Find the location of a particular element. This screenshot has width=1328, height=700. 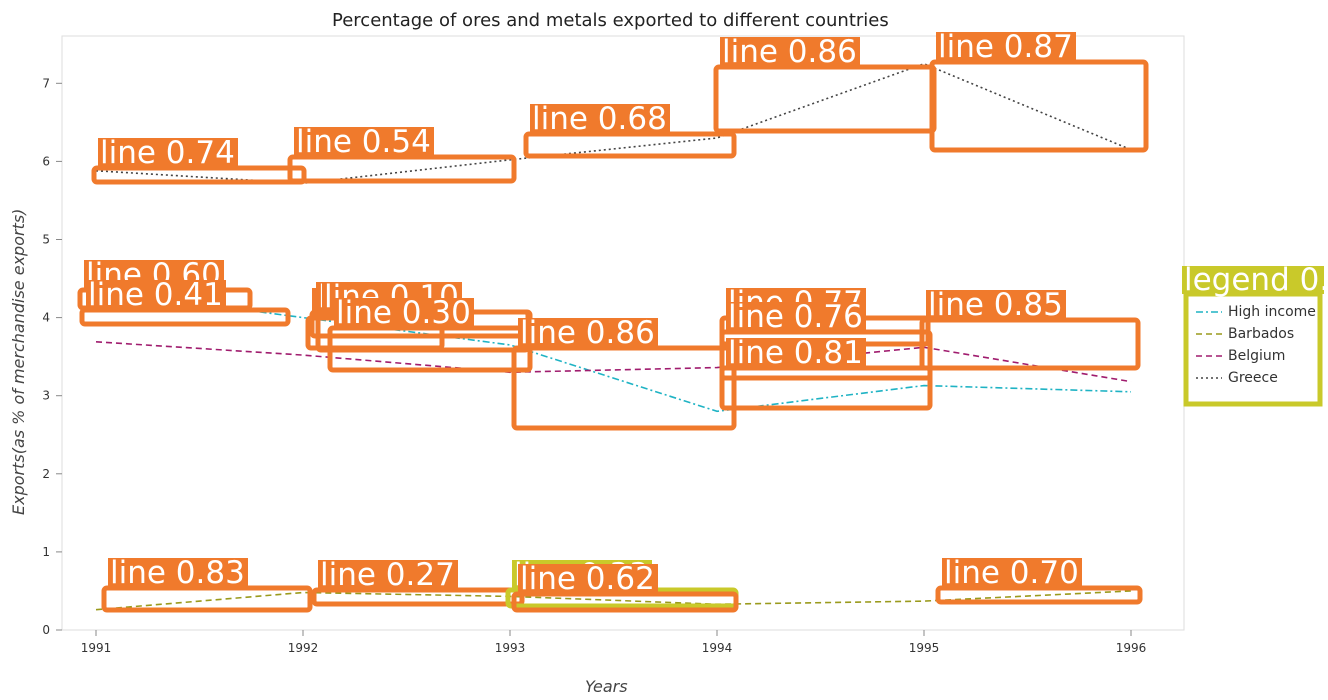

annotation-label: line 0.70 is located at coordinates (1011, 573).